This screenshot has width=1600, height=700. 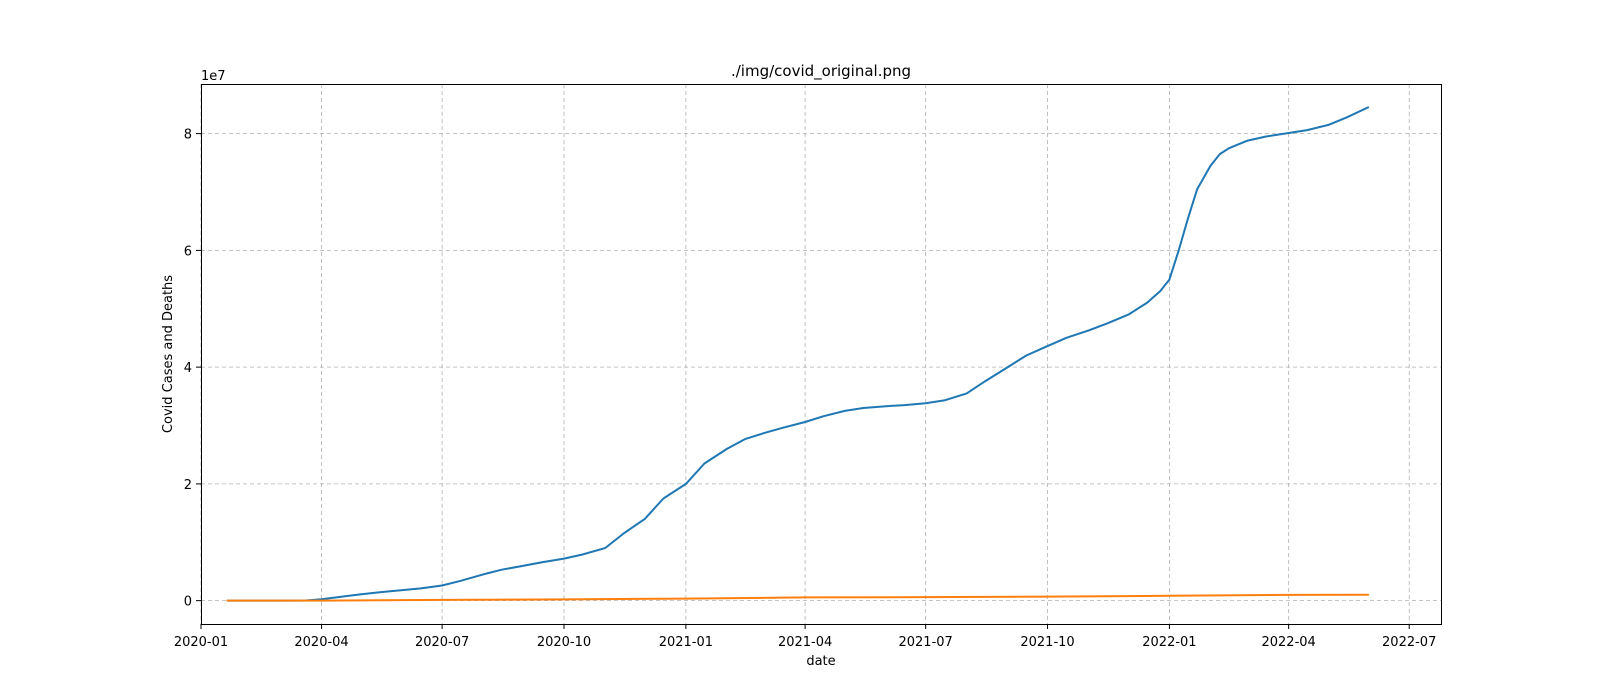 What do you see at coordinates (686, 642) in the screenshot?
I see `x-tick-label: 2021-01` at bounding box center [686, 642].